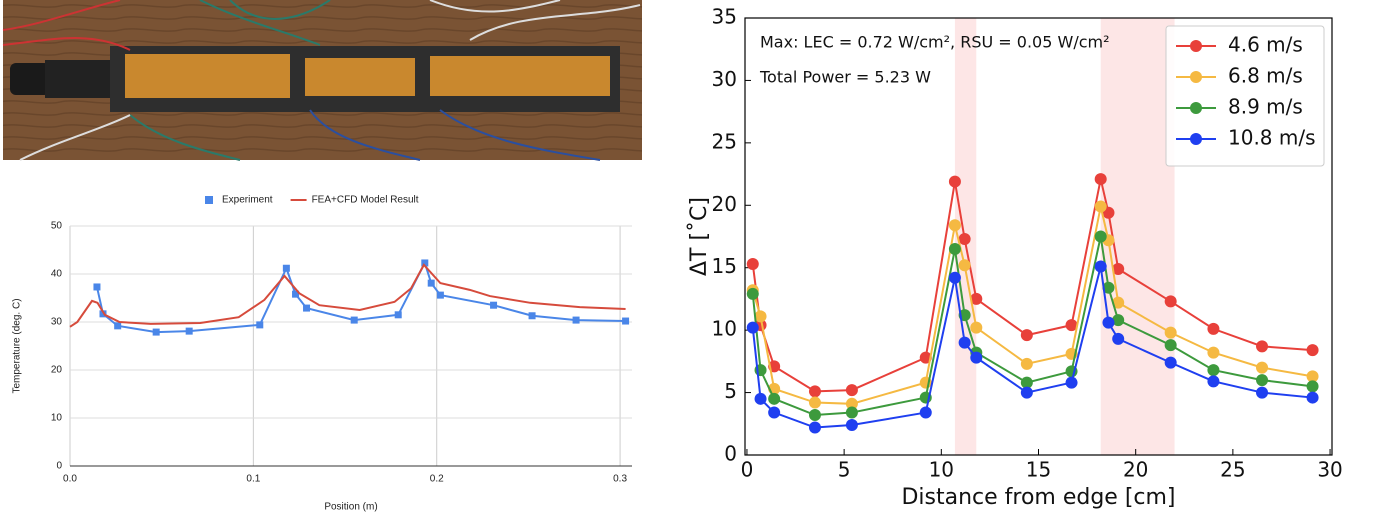  What do you see at coordinates (70, 479) in the screenshot?
I see `x-tick-label: 0.0` at bounding box center [70, 479].